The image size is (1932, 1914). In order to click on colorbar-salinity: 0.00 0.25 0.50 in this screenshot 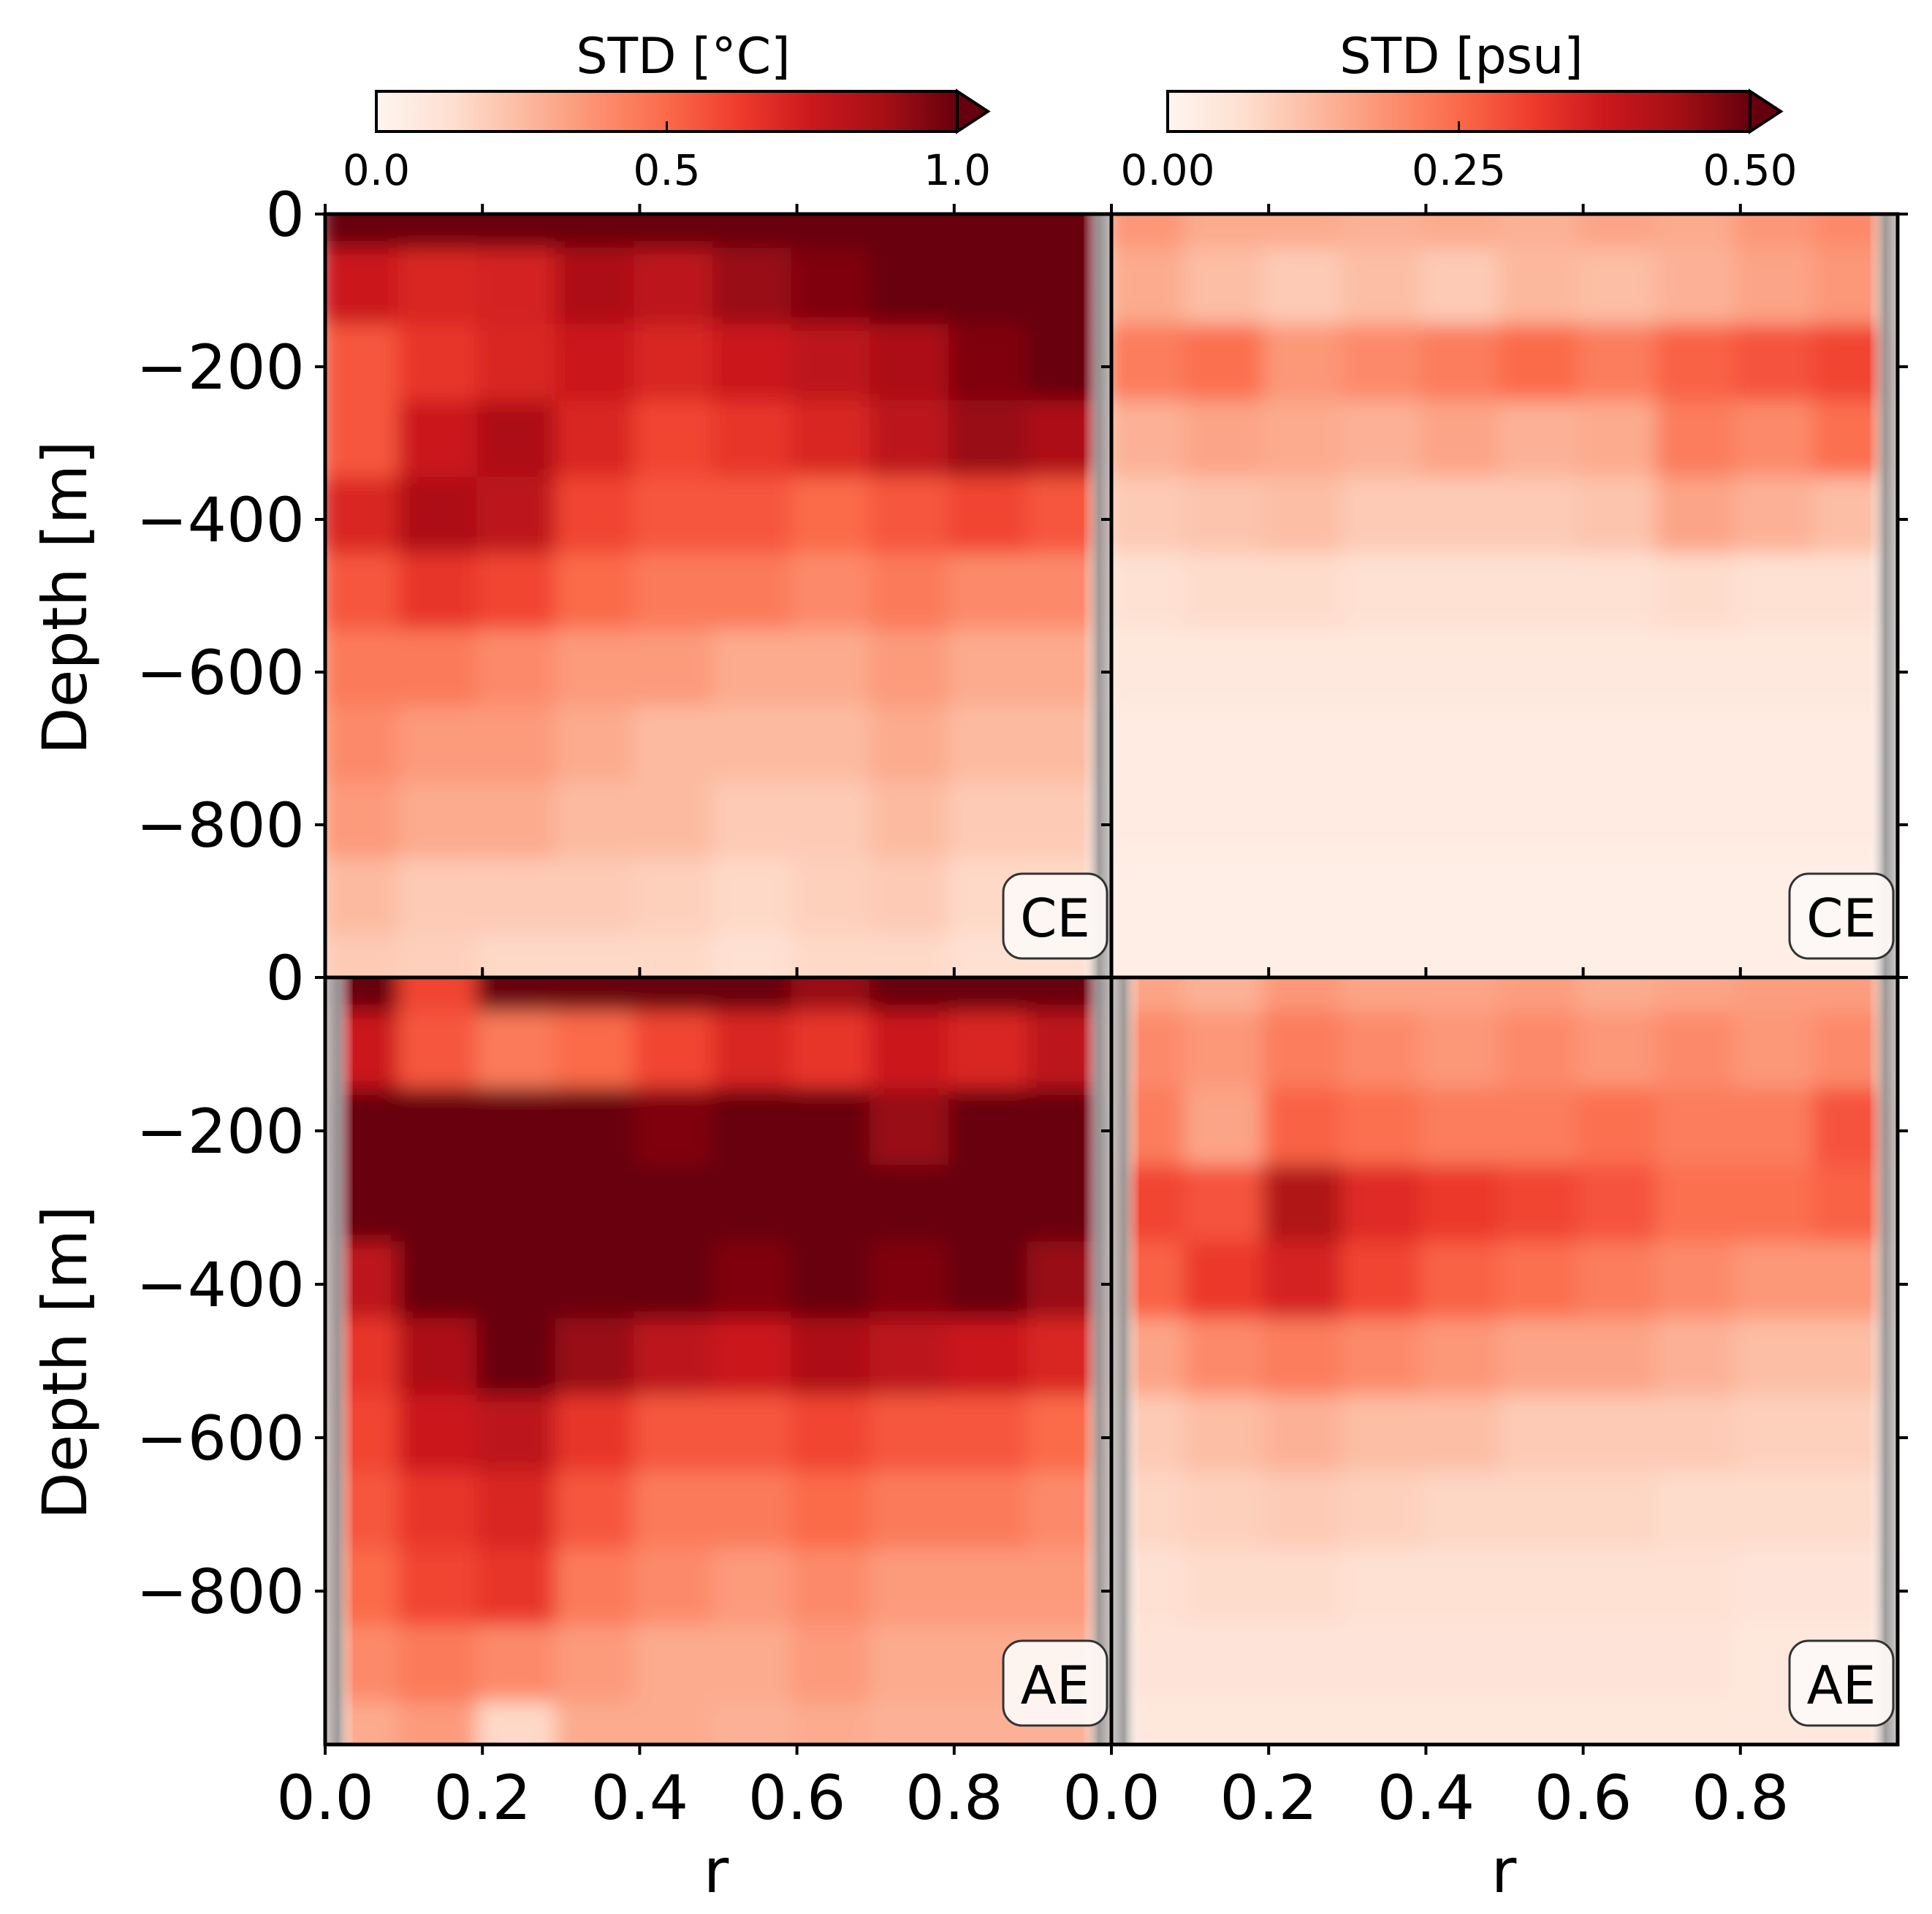, I will do `click(1459, 141)`.